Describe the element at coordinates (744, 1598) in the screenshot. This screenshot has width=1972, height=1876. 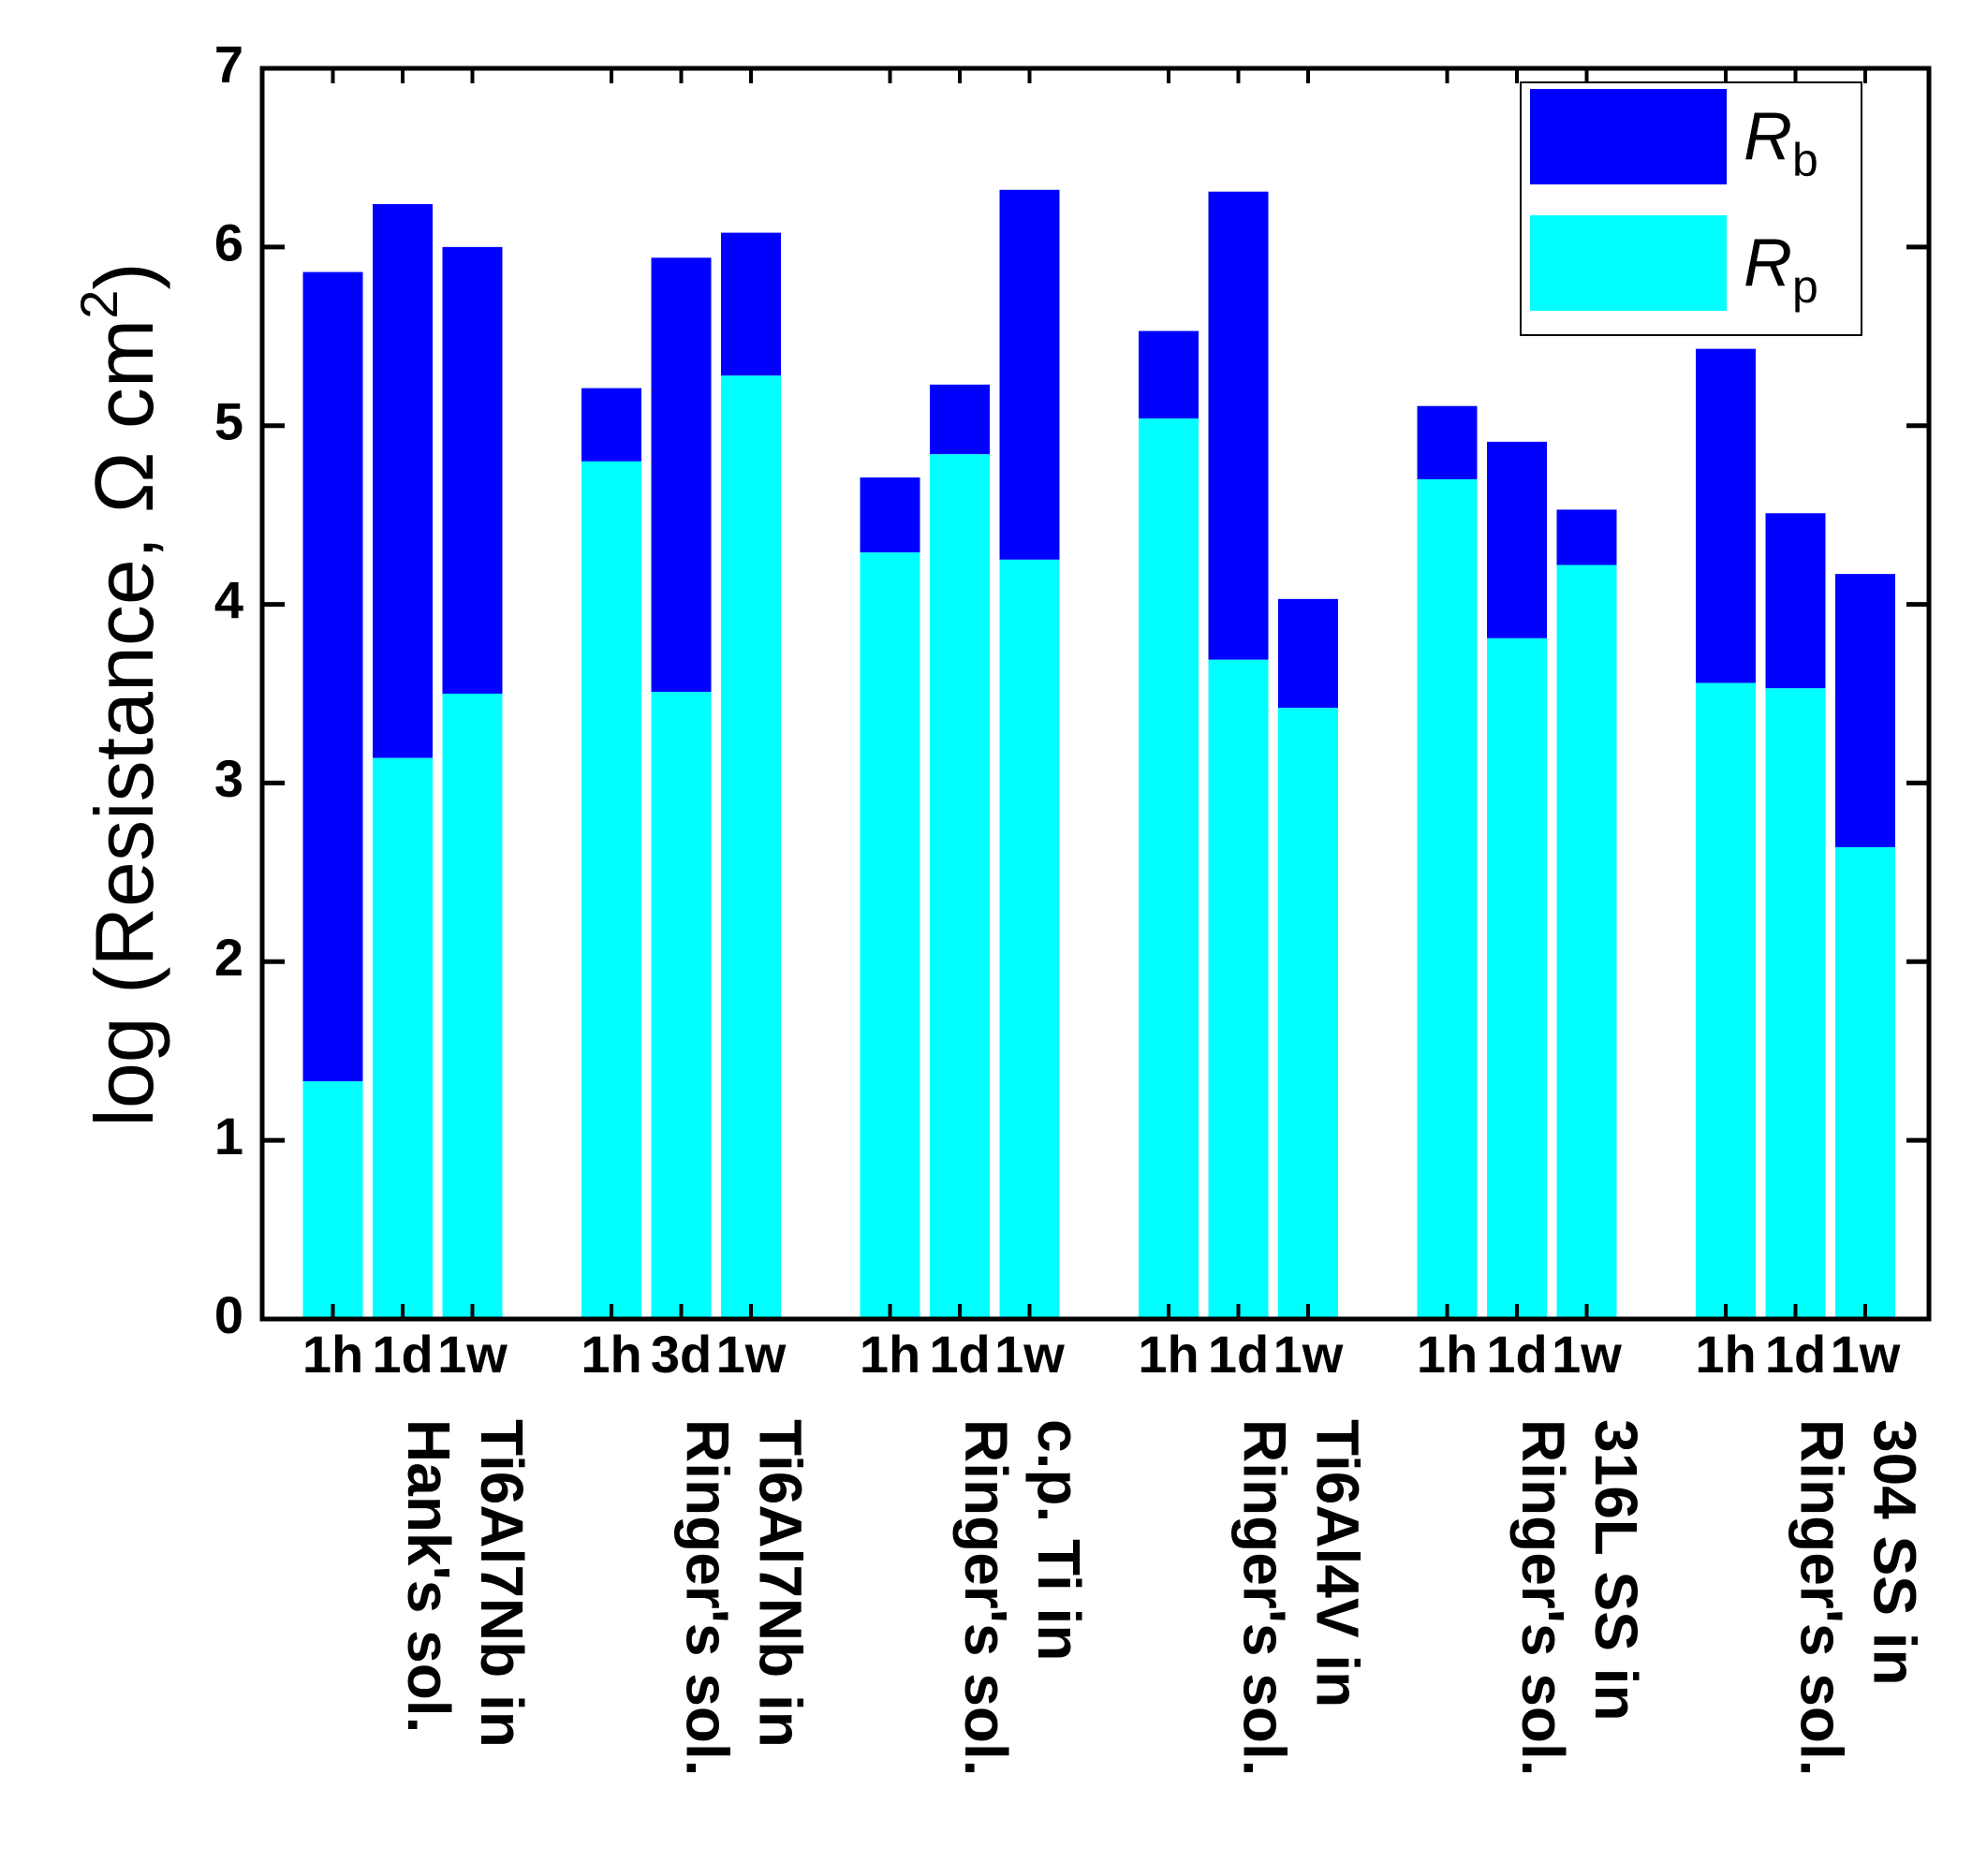
I see `group-label: Ti6Al7Nb inRinger's sol.` at that location.